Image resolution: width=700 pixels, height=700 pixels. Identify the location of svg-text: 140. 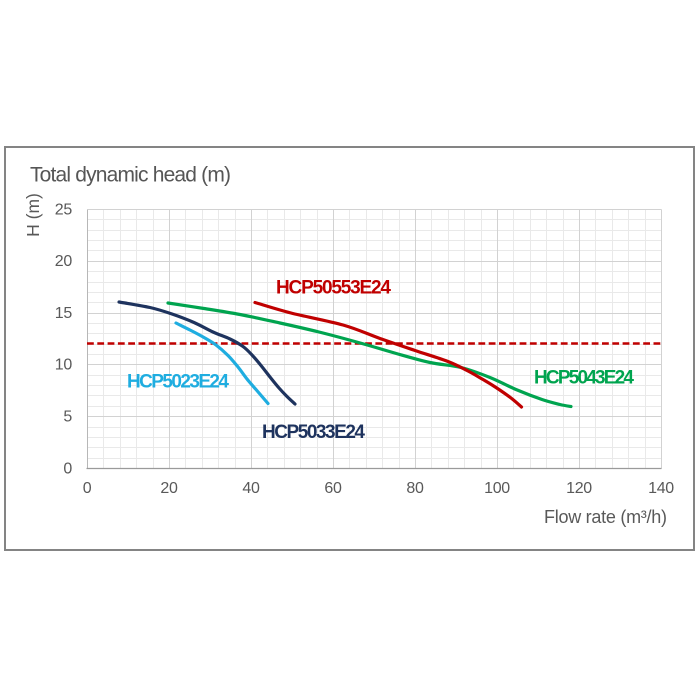
(661, 488).